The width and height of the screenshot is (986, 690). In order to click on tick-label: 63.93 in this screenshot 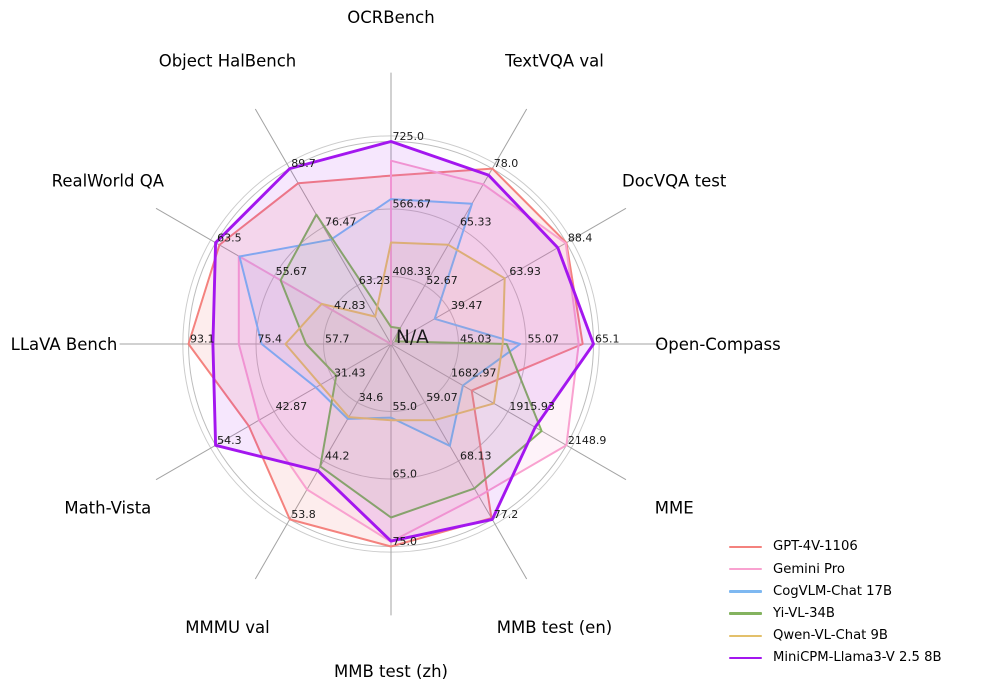, I will do `click(525, 271)`.